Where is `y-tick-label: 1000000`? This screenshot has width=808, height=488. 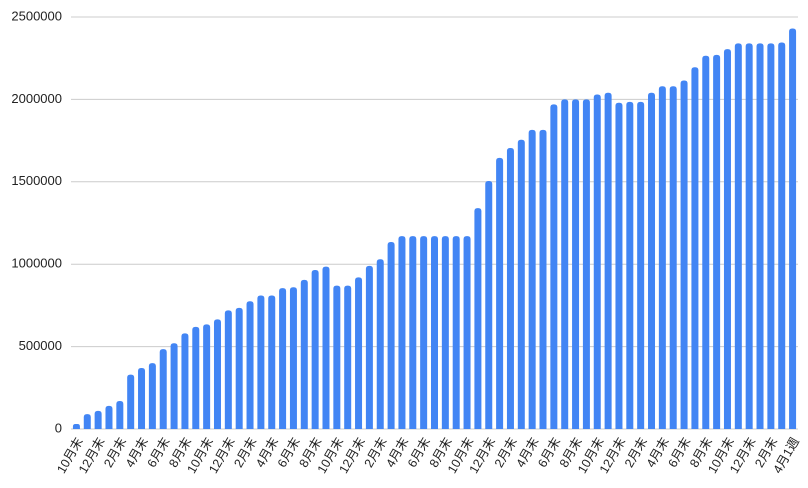 y-tick-label: 1000000 is located at coordinates (36, 263).